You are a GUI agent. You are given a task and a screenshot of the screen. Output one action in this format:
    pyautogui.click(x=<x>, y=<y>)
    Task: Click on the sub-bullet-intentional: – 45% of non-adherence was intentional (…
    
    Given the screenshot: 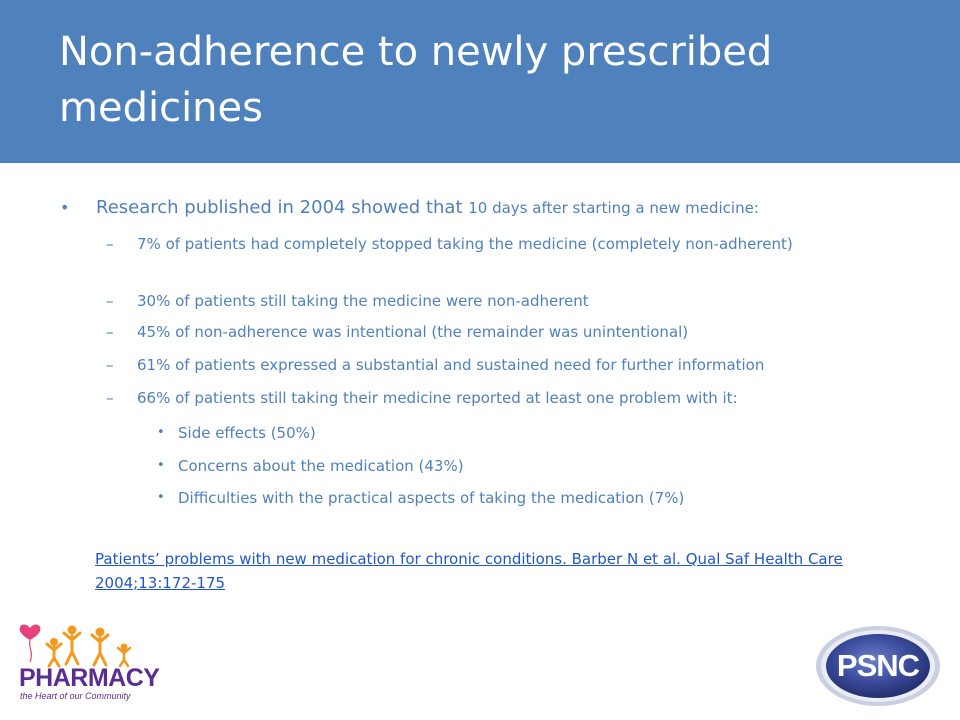 What is the action you would take?
    pyautogui.click(x=507, y=332)
    